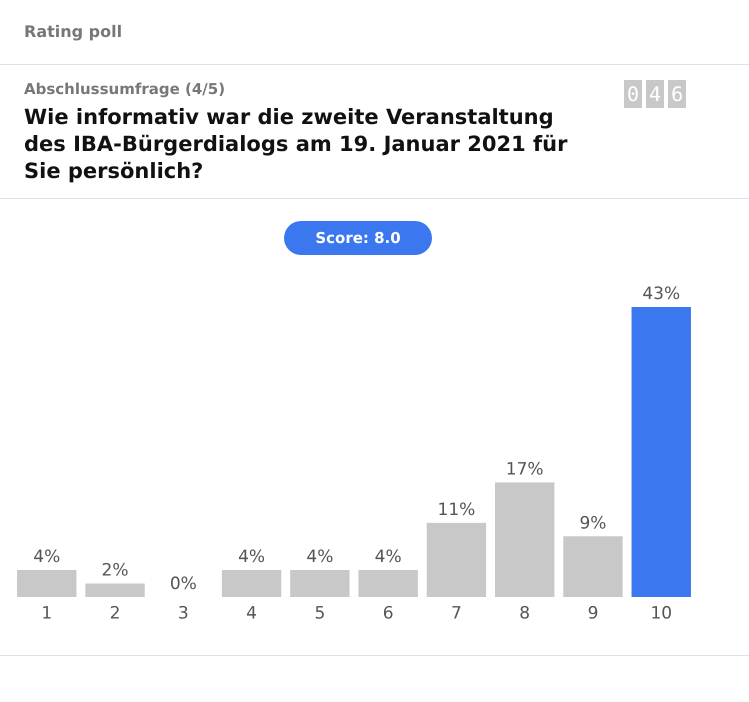  I want to click on x-tick-label: 5, so click(320, 614).